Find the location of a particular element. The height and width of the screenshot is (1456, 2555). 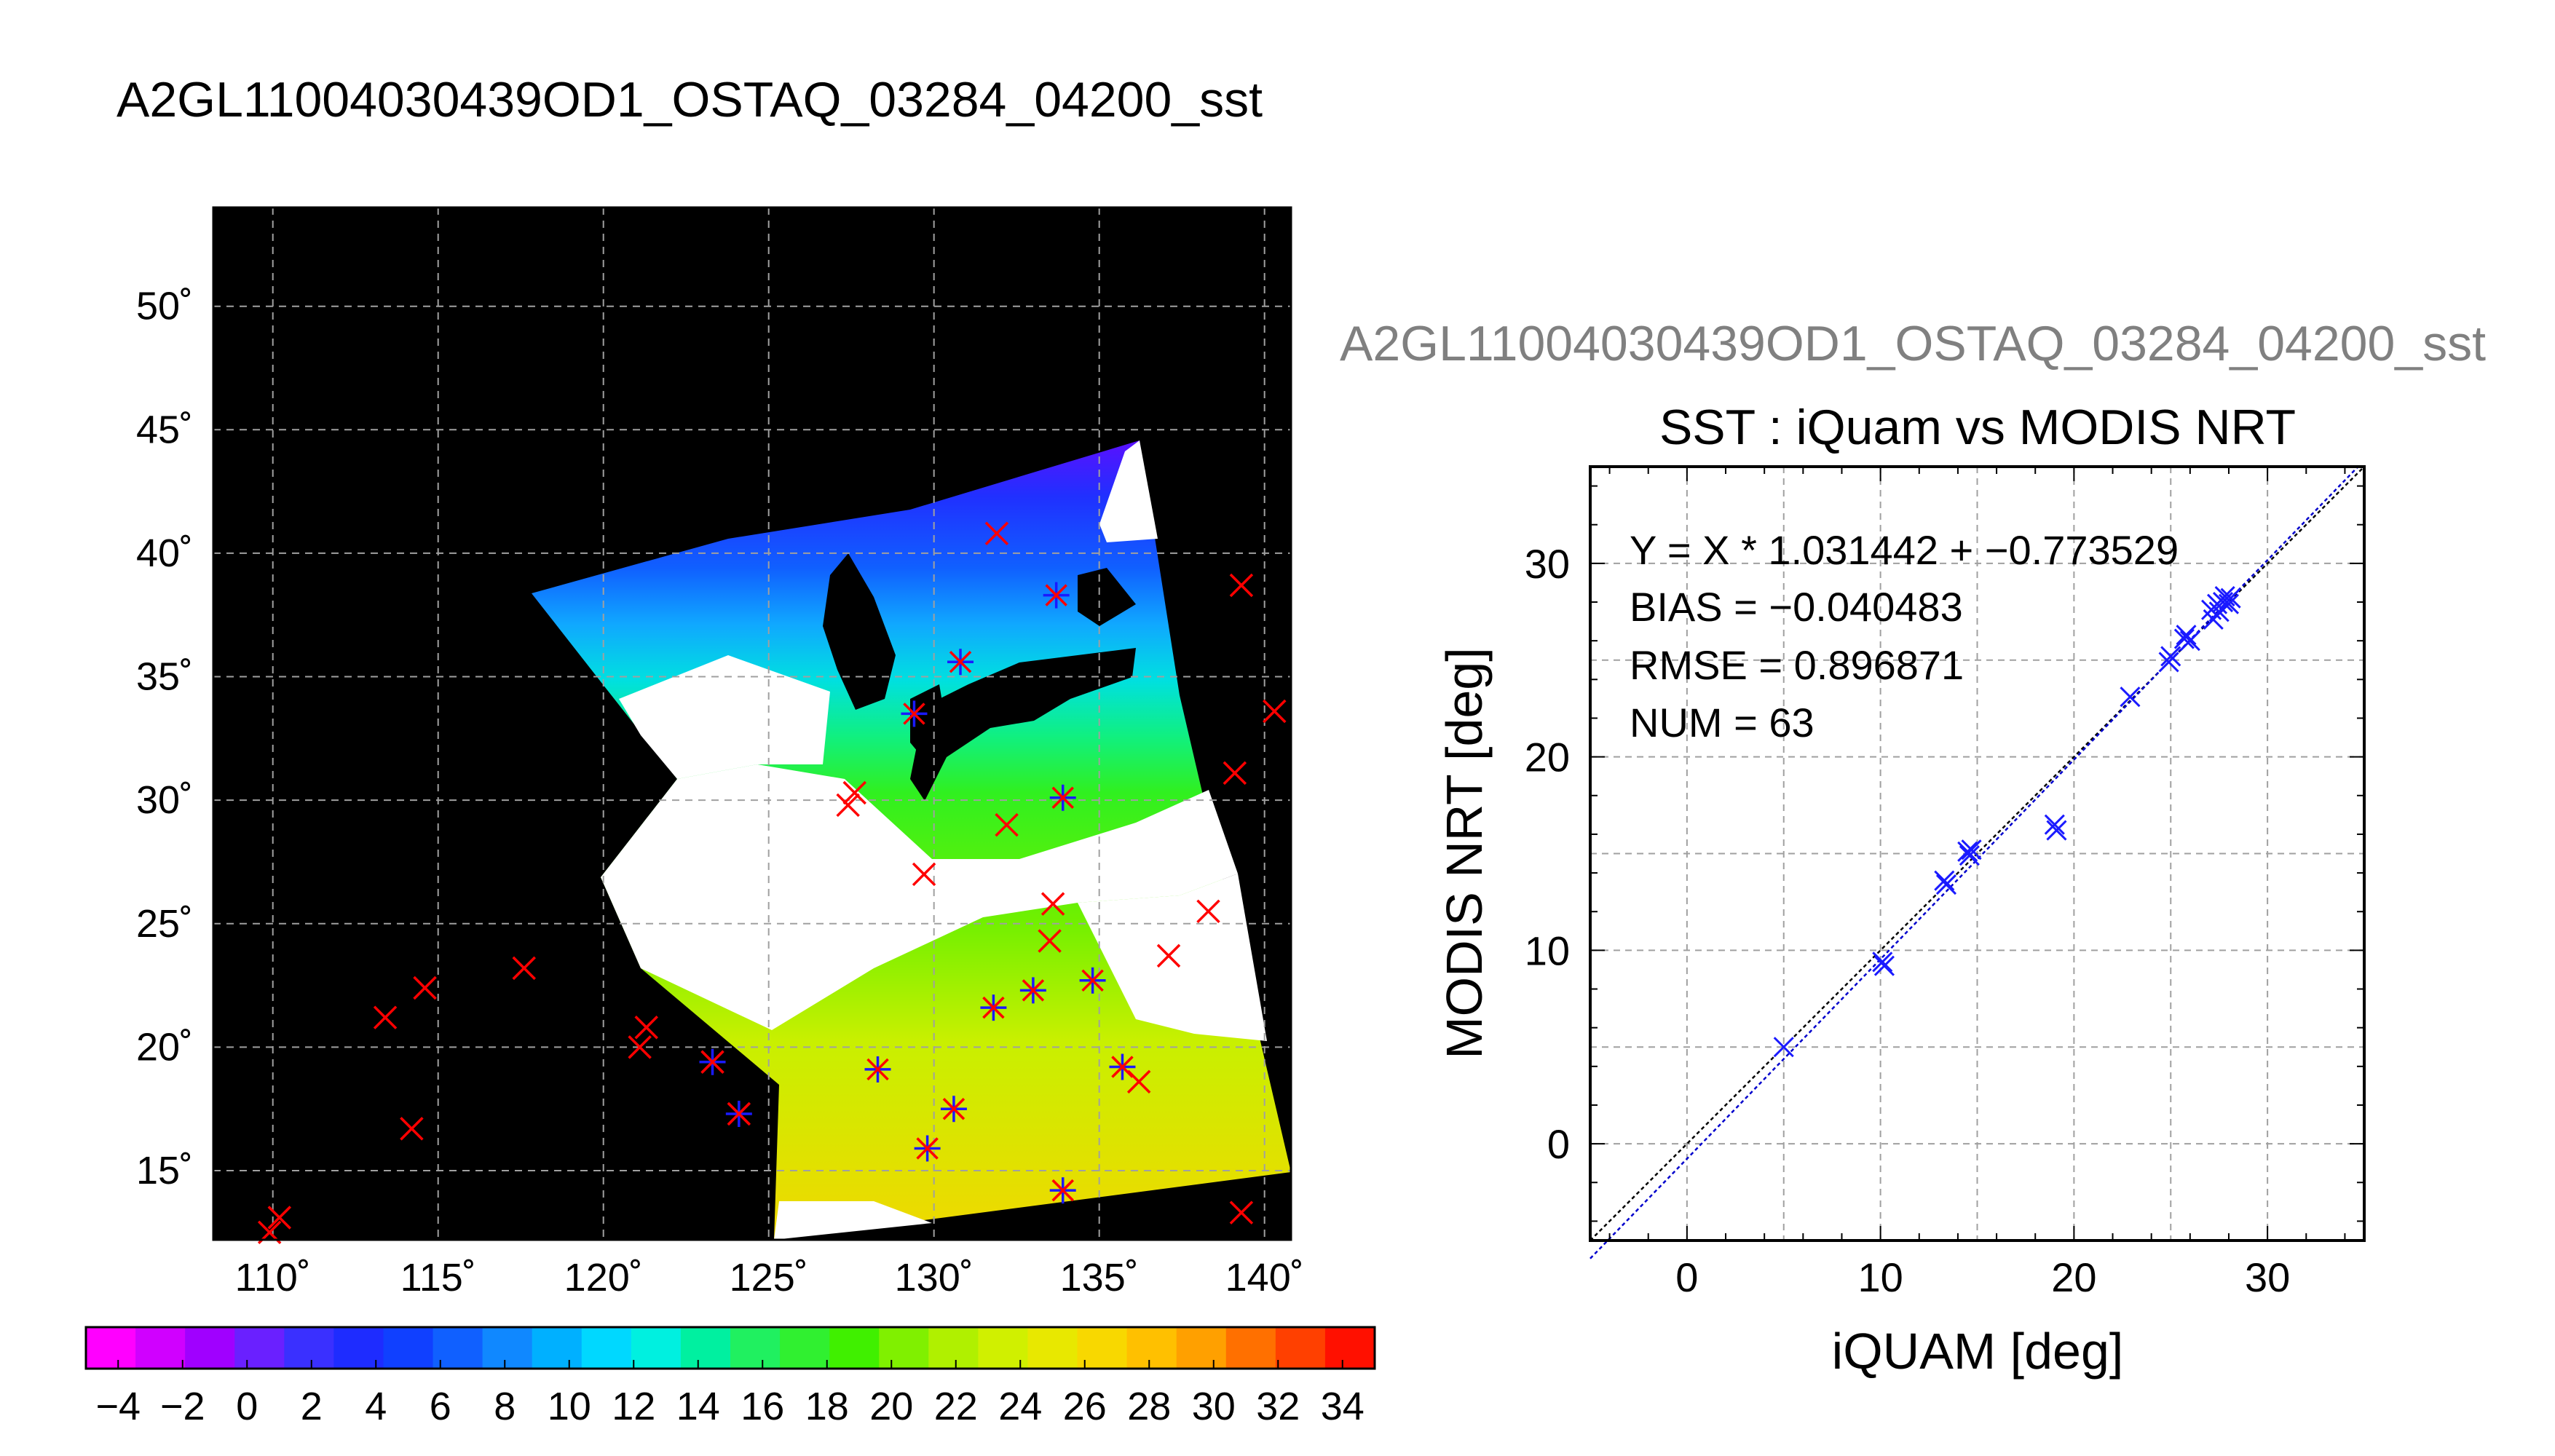

lat-tick-label: 45˚ is located at coordinates (164, 430).